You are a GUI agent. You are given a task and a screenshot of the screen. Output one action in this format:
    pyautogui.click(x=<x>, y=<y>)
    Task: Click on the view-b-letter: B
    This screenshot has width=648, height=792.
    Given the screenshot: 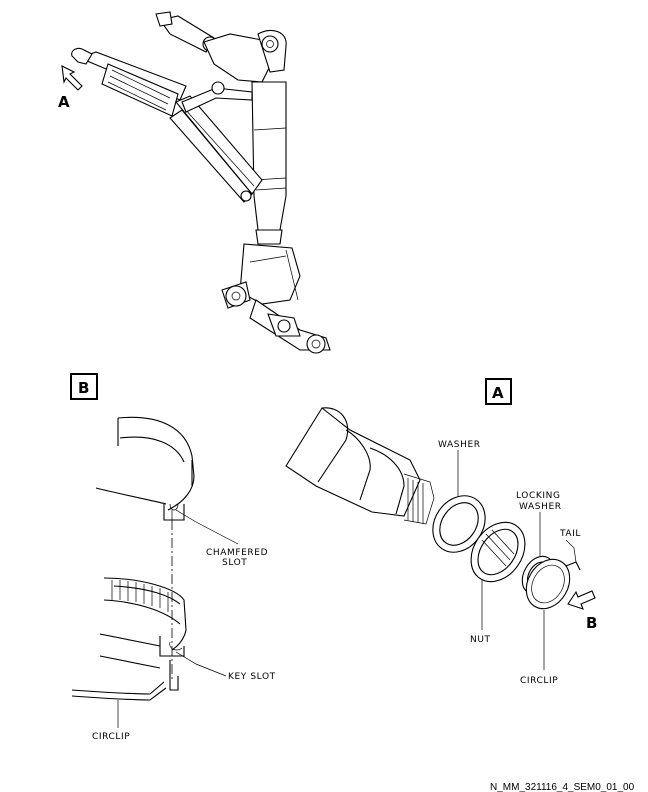 What is the action you would take?
    pyautogui.click(x=591, y=623)
    